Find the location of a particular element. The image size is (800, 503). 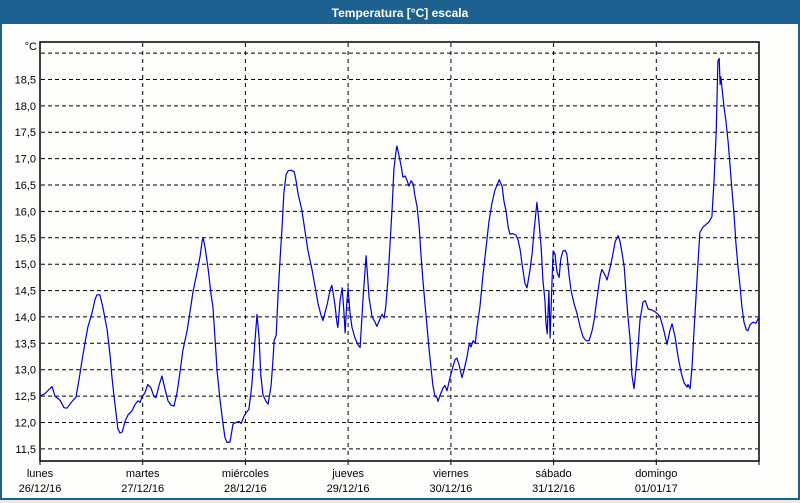

day-date-label: 30/12/16 is located at coordinates (450, 489).